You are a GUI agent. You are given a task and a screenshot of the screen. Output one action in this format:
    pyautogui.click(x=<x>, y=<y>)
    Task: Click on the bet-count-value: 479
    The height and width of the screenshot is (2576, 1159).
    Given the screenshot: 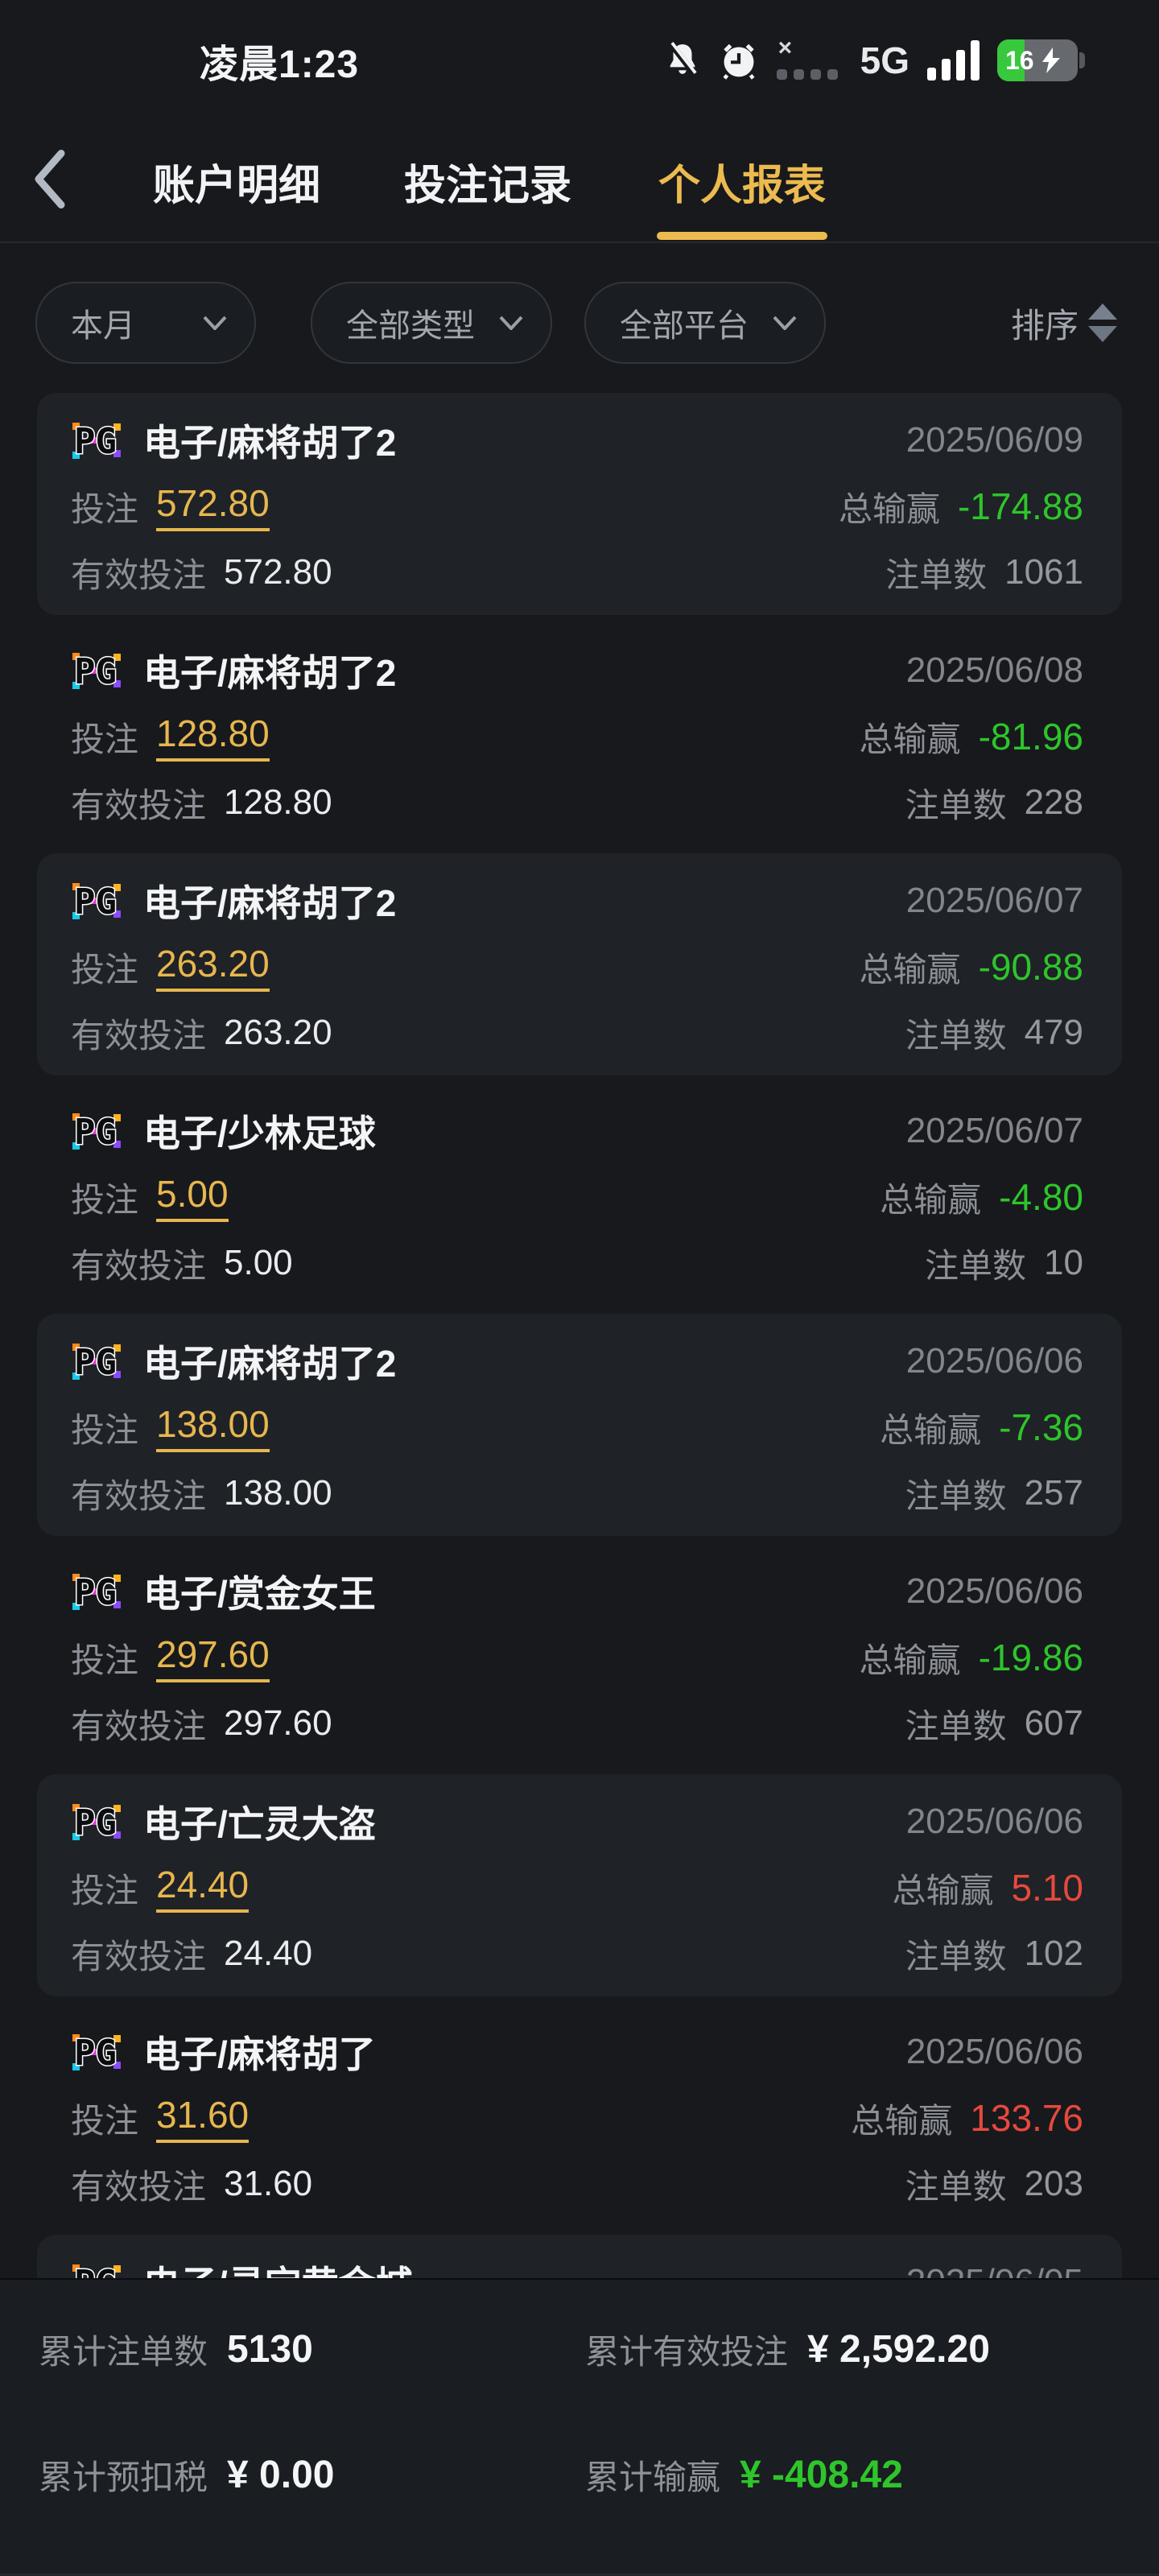 What is the action you would take?
    pyautogui.click(x=1053, y=1032)
    